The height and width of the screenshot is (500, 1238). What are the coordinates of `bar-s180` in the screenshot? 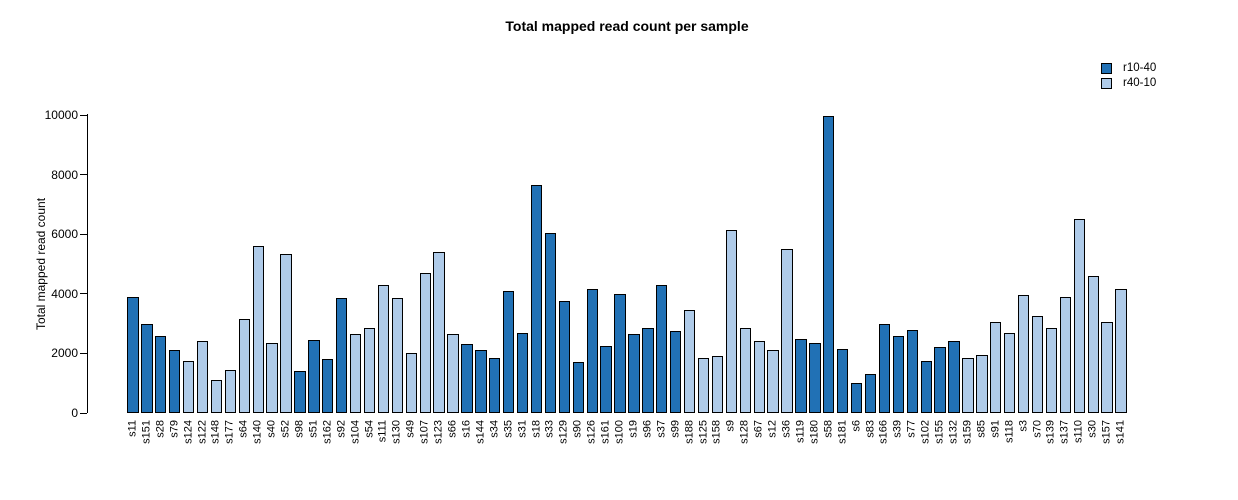 It's located at (815, 377).